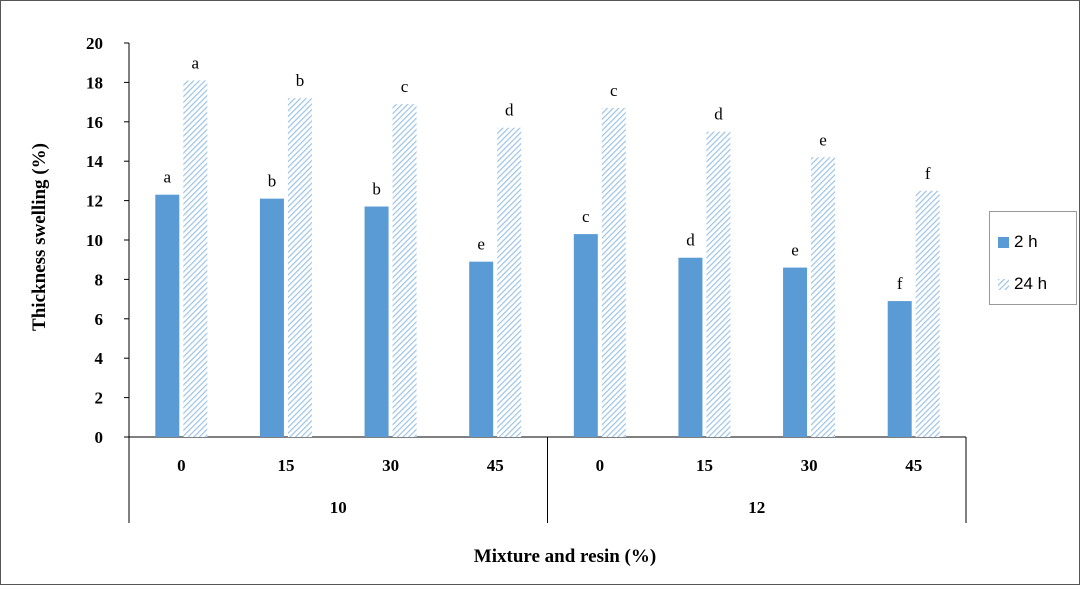 This screenshot has height=591, width=1080. I want to click on y-tick-label: 14, so click(95, 161).